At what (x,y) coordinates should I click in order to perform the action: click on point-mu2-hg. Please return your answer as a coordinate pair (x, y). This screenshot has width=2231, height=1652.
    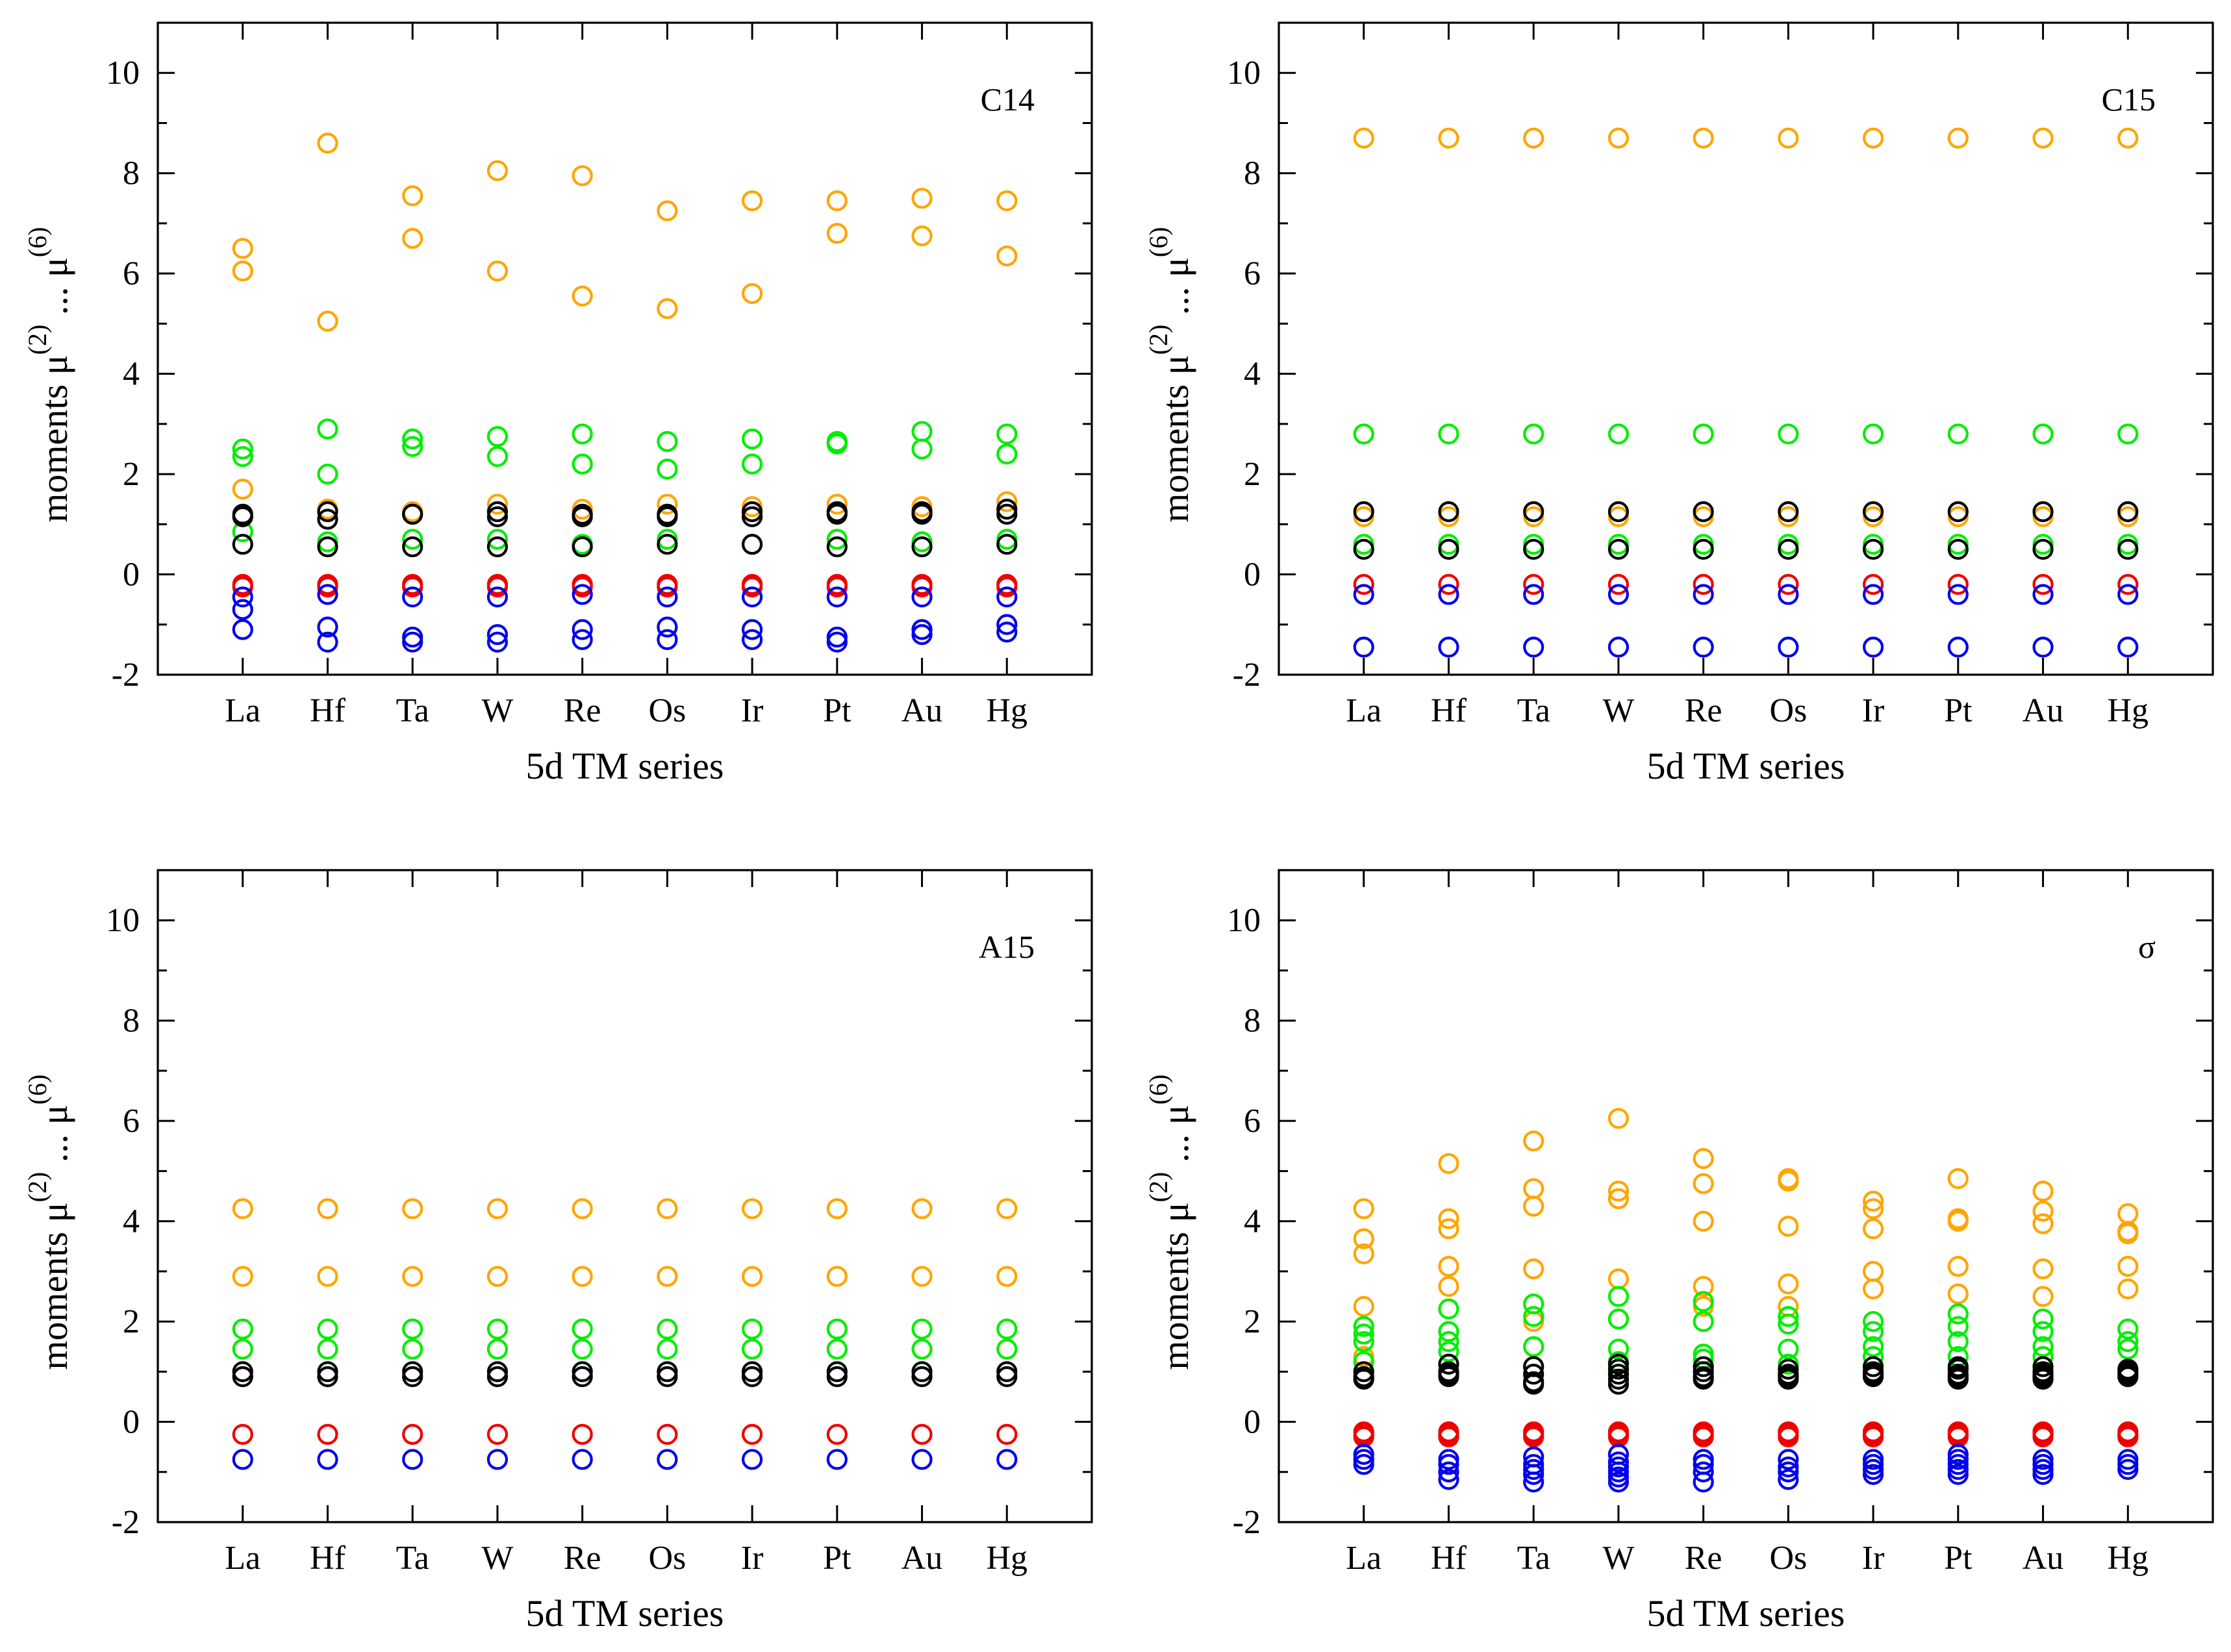
    Looking at the image, I should click on (2128, 647).